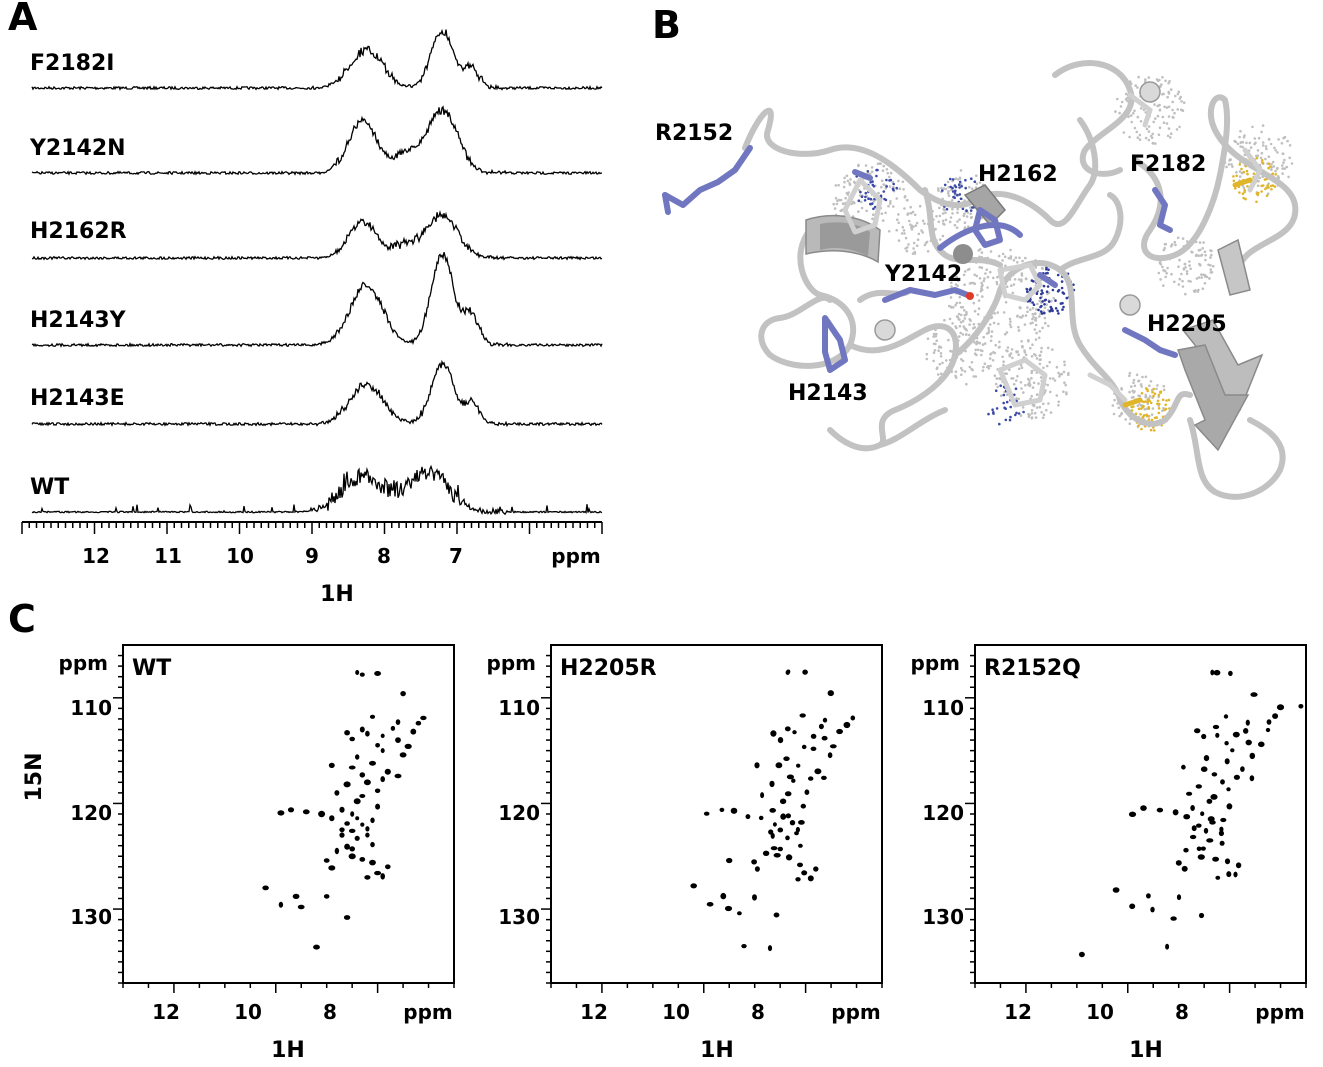  What do you see at coordinates (828, 393) in the screenshot?
I see `residue-label-h2143: H2143` at bounding box center [828, 393].